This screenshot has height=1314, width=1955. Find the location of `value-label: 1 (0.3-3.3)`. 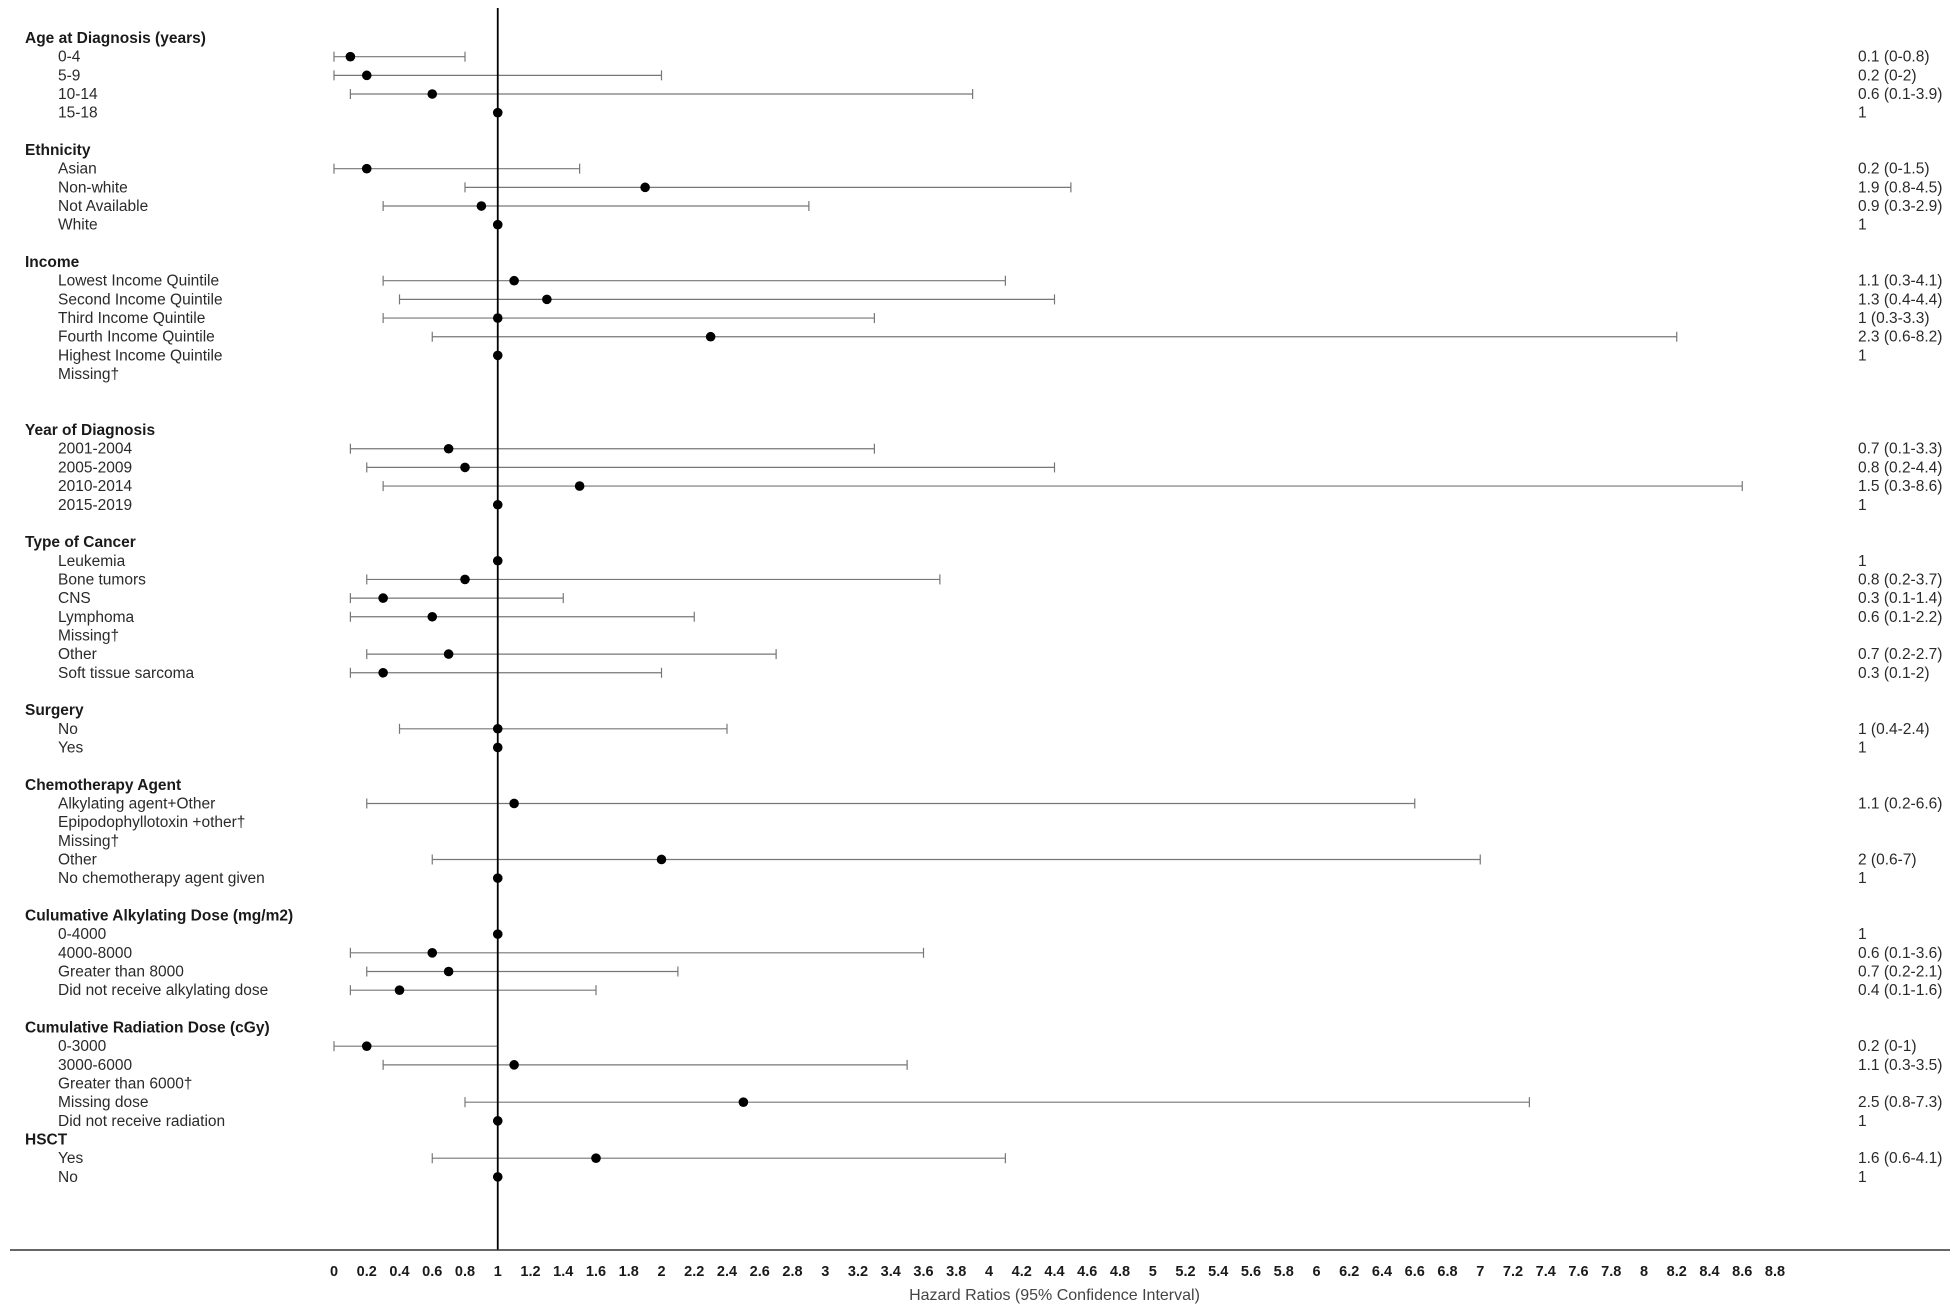

value-label: 1 (0.3-3.3) is located at coordinates (1894, 318).